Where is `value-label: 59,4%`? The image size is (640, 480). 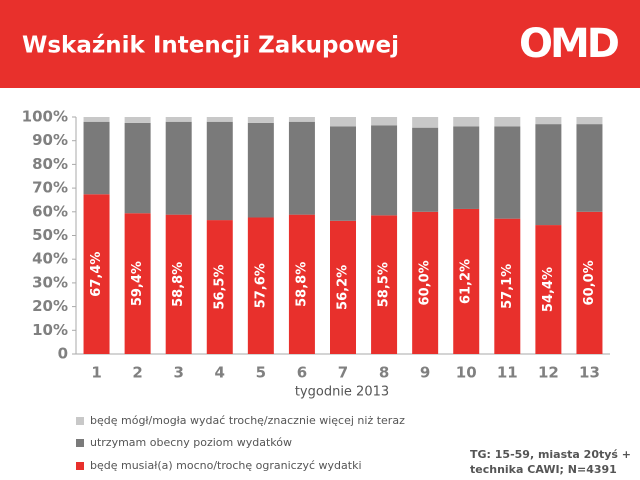
value-label: 59,4% is located at coordinates (137, 283).